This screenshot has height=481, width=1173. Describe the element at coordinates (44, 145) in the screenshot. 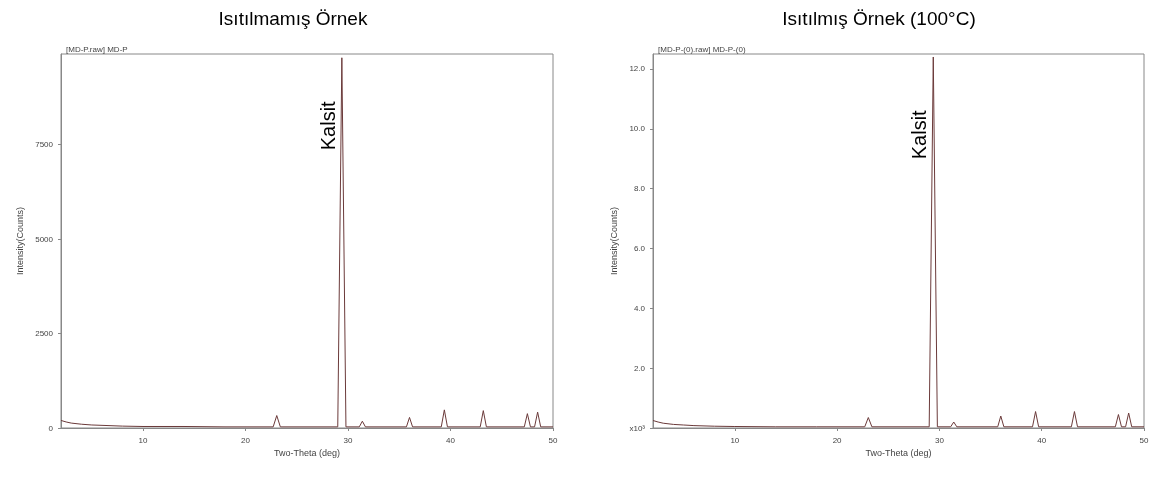

I see `y-tick-label: 7500` at that location.